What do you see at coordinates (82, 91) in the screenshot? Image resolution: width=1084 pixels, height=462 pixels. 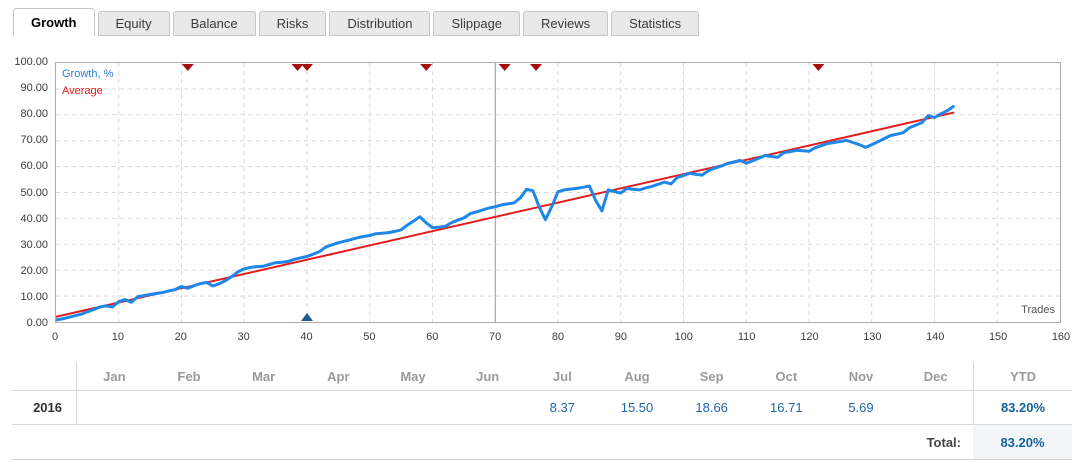 I see `legend-item-average: Average` at bounding box center [82, 91].